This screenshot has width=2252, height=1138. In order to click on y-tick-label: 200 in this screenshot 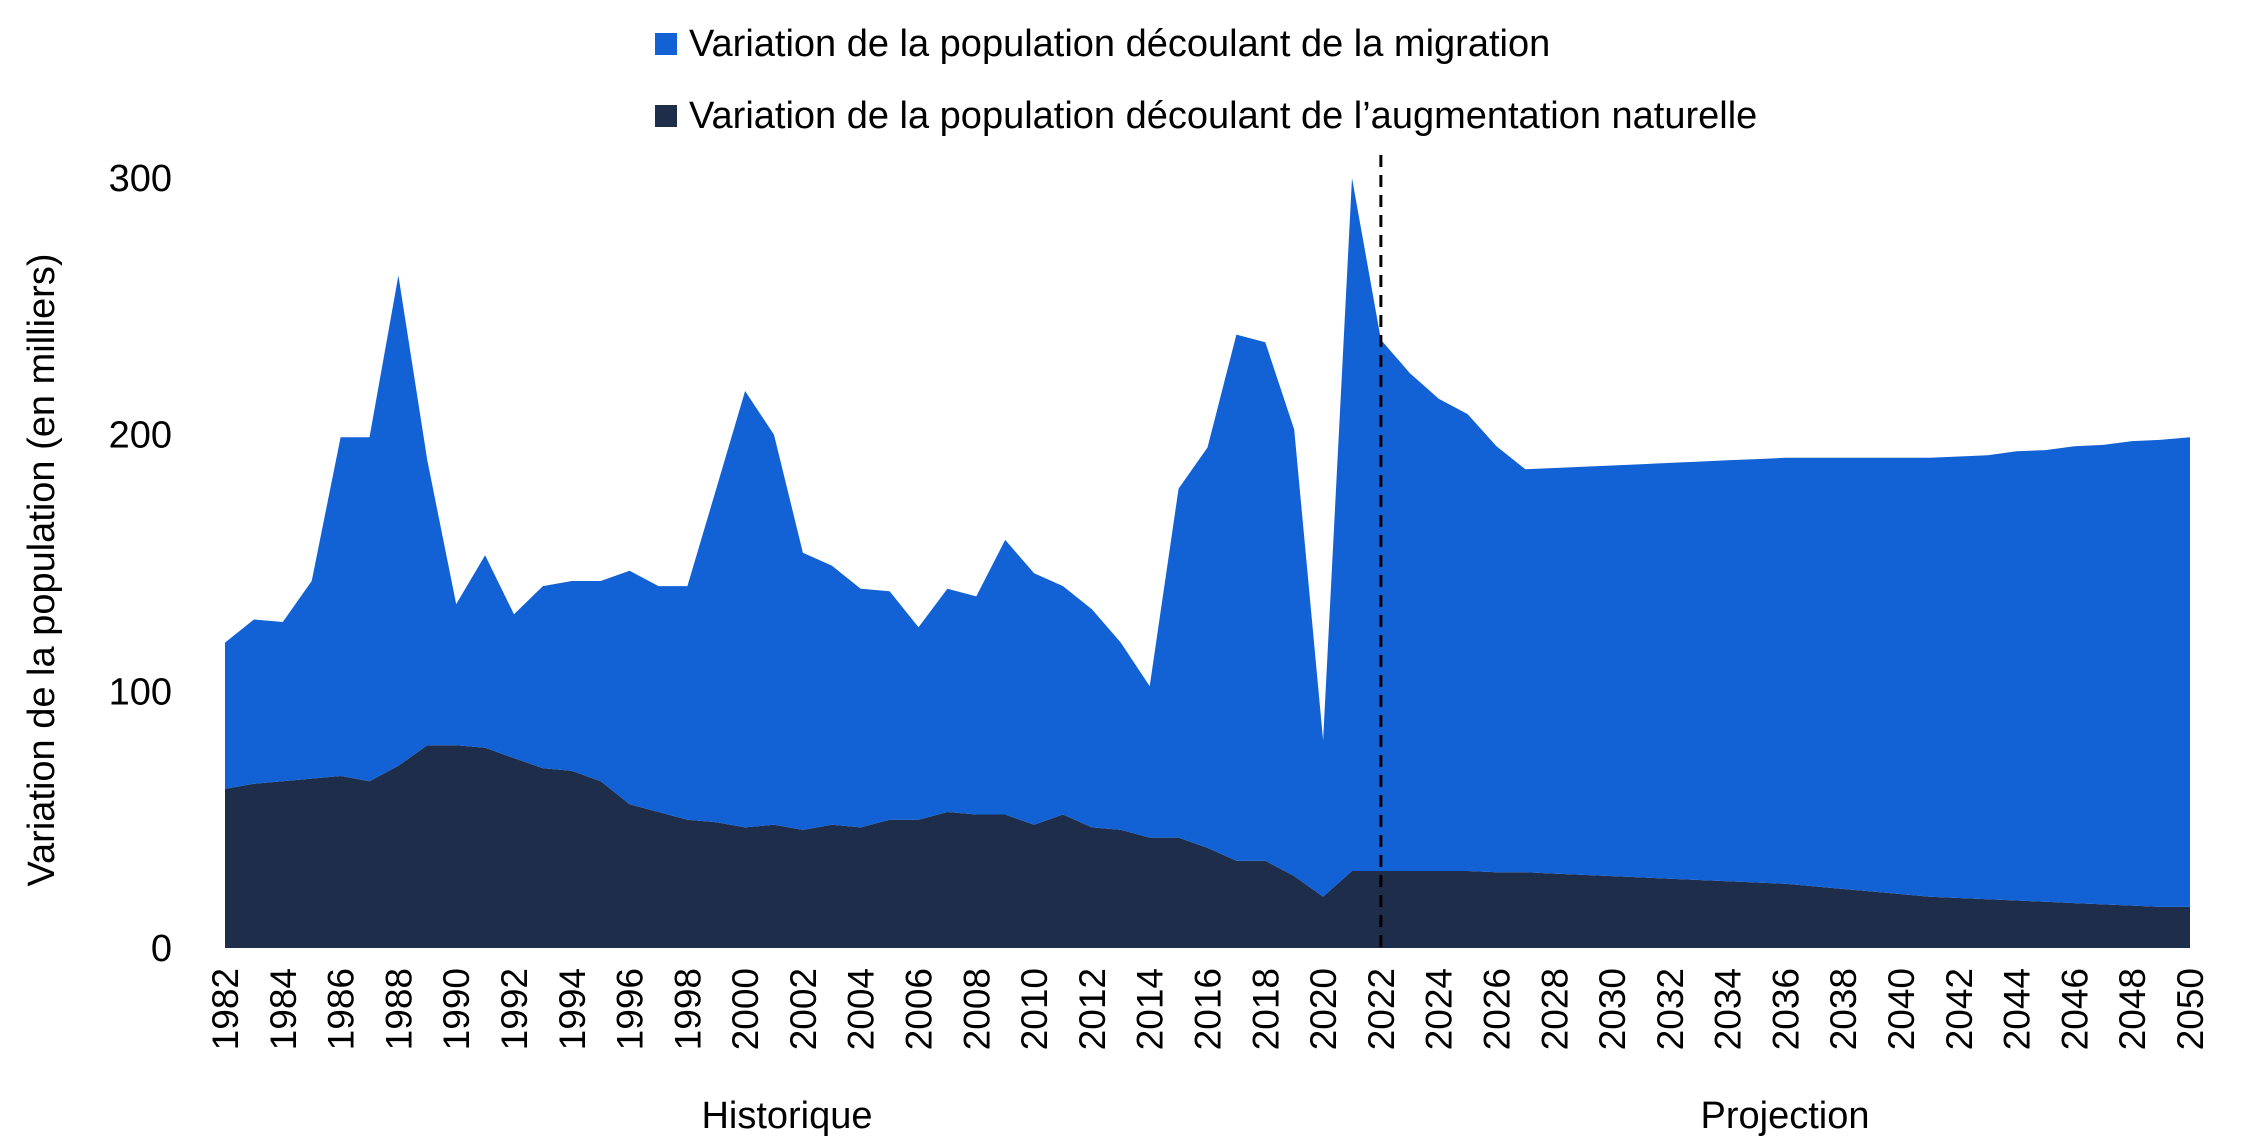, I will do `click(140, 436)`.